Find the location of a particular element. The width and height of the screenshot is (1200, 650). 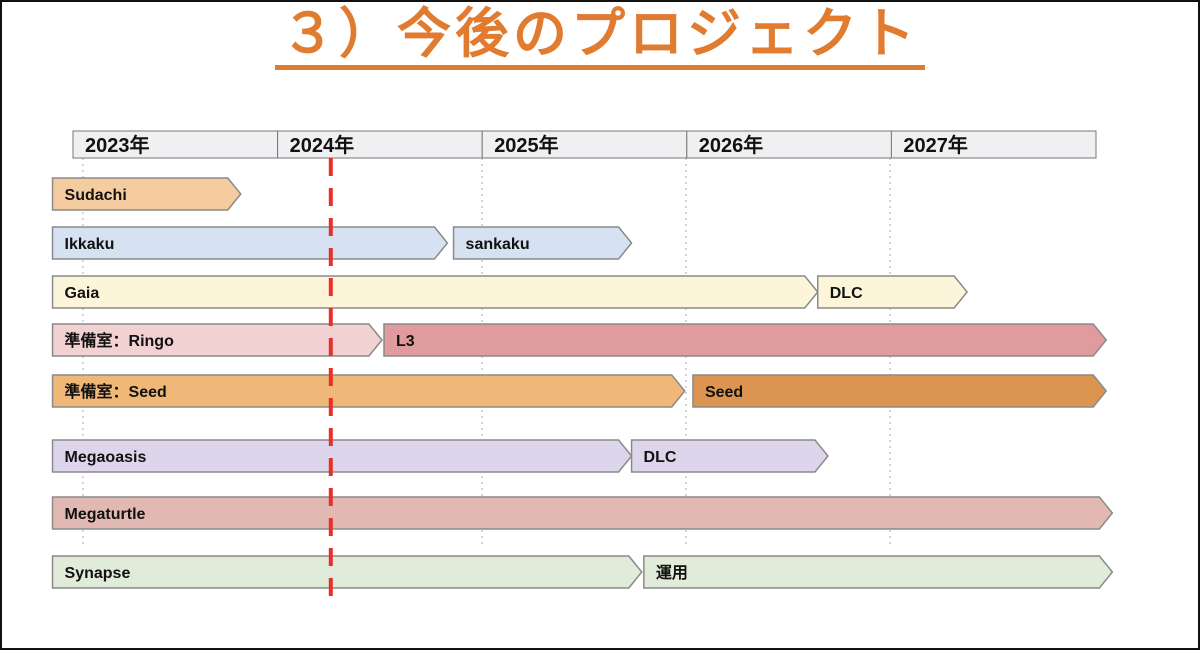

year-header-label: 2025年 is located at coordinates (526, 145).